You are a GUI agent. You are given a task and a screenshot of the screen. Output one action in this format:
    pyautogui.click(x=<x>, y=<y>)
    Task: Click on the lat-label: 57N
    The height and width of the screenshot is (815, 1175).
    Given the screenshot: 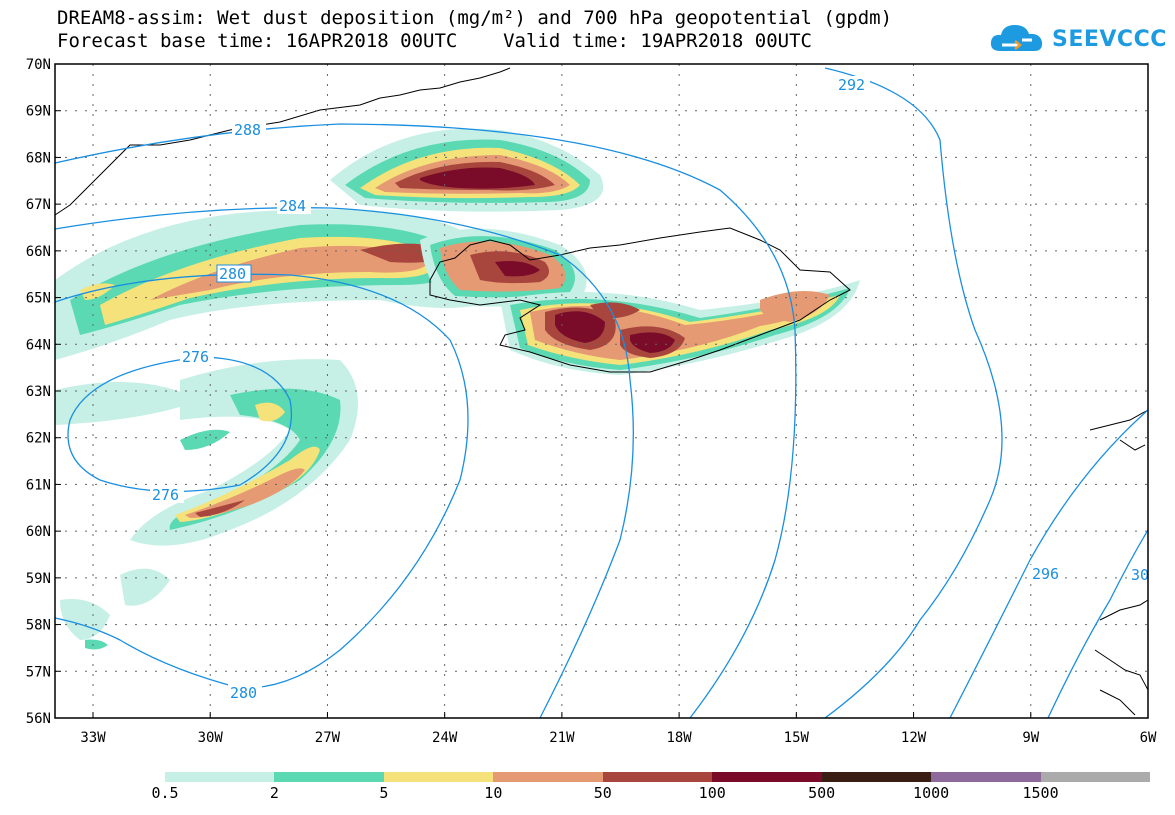 What is the action you would take?
    pyautogui.click(x=38, y=672)
    